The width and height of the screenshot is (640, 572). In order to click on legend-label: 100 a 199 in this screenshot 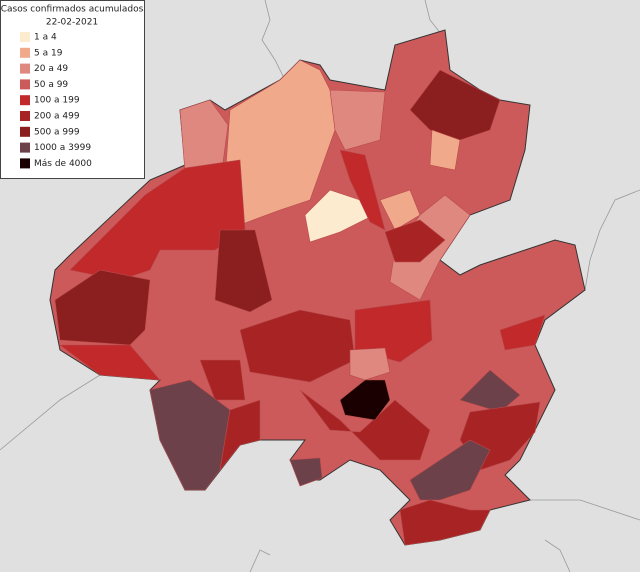, I will do `click(57, 101)`.